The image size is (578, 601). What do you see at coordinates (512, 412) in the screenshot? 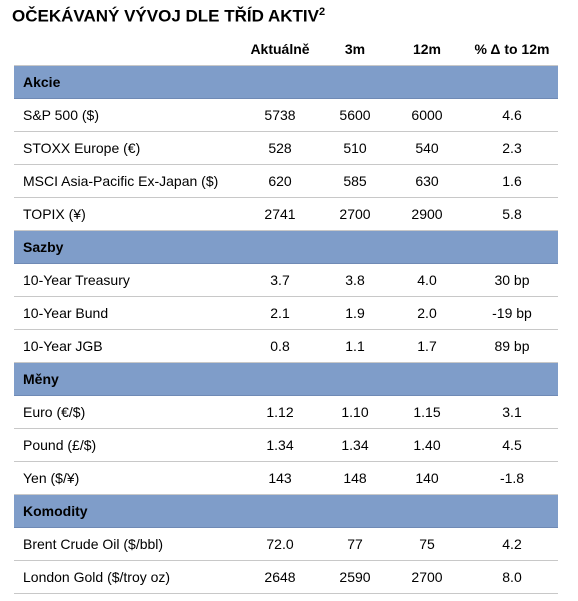
I see `cell-value: 3.1` at bounding box center [512, 412].